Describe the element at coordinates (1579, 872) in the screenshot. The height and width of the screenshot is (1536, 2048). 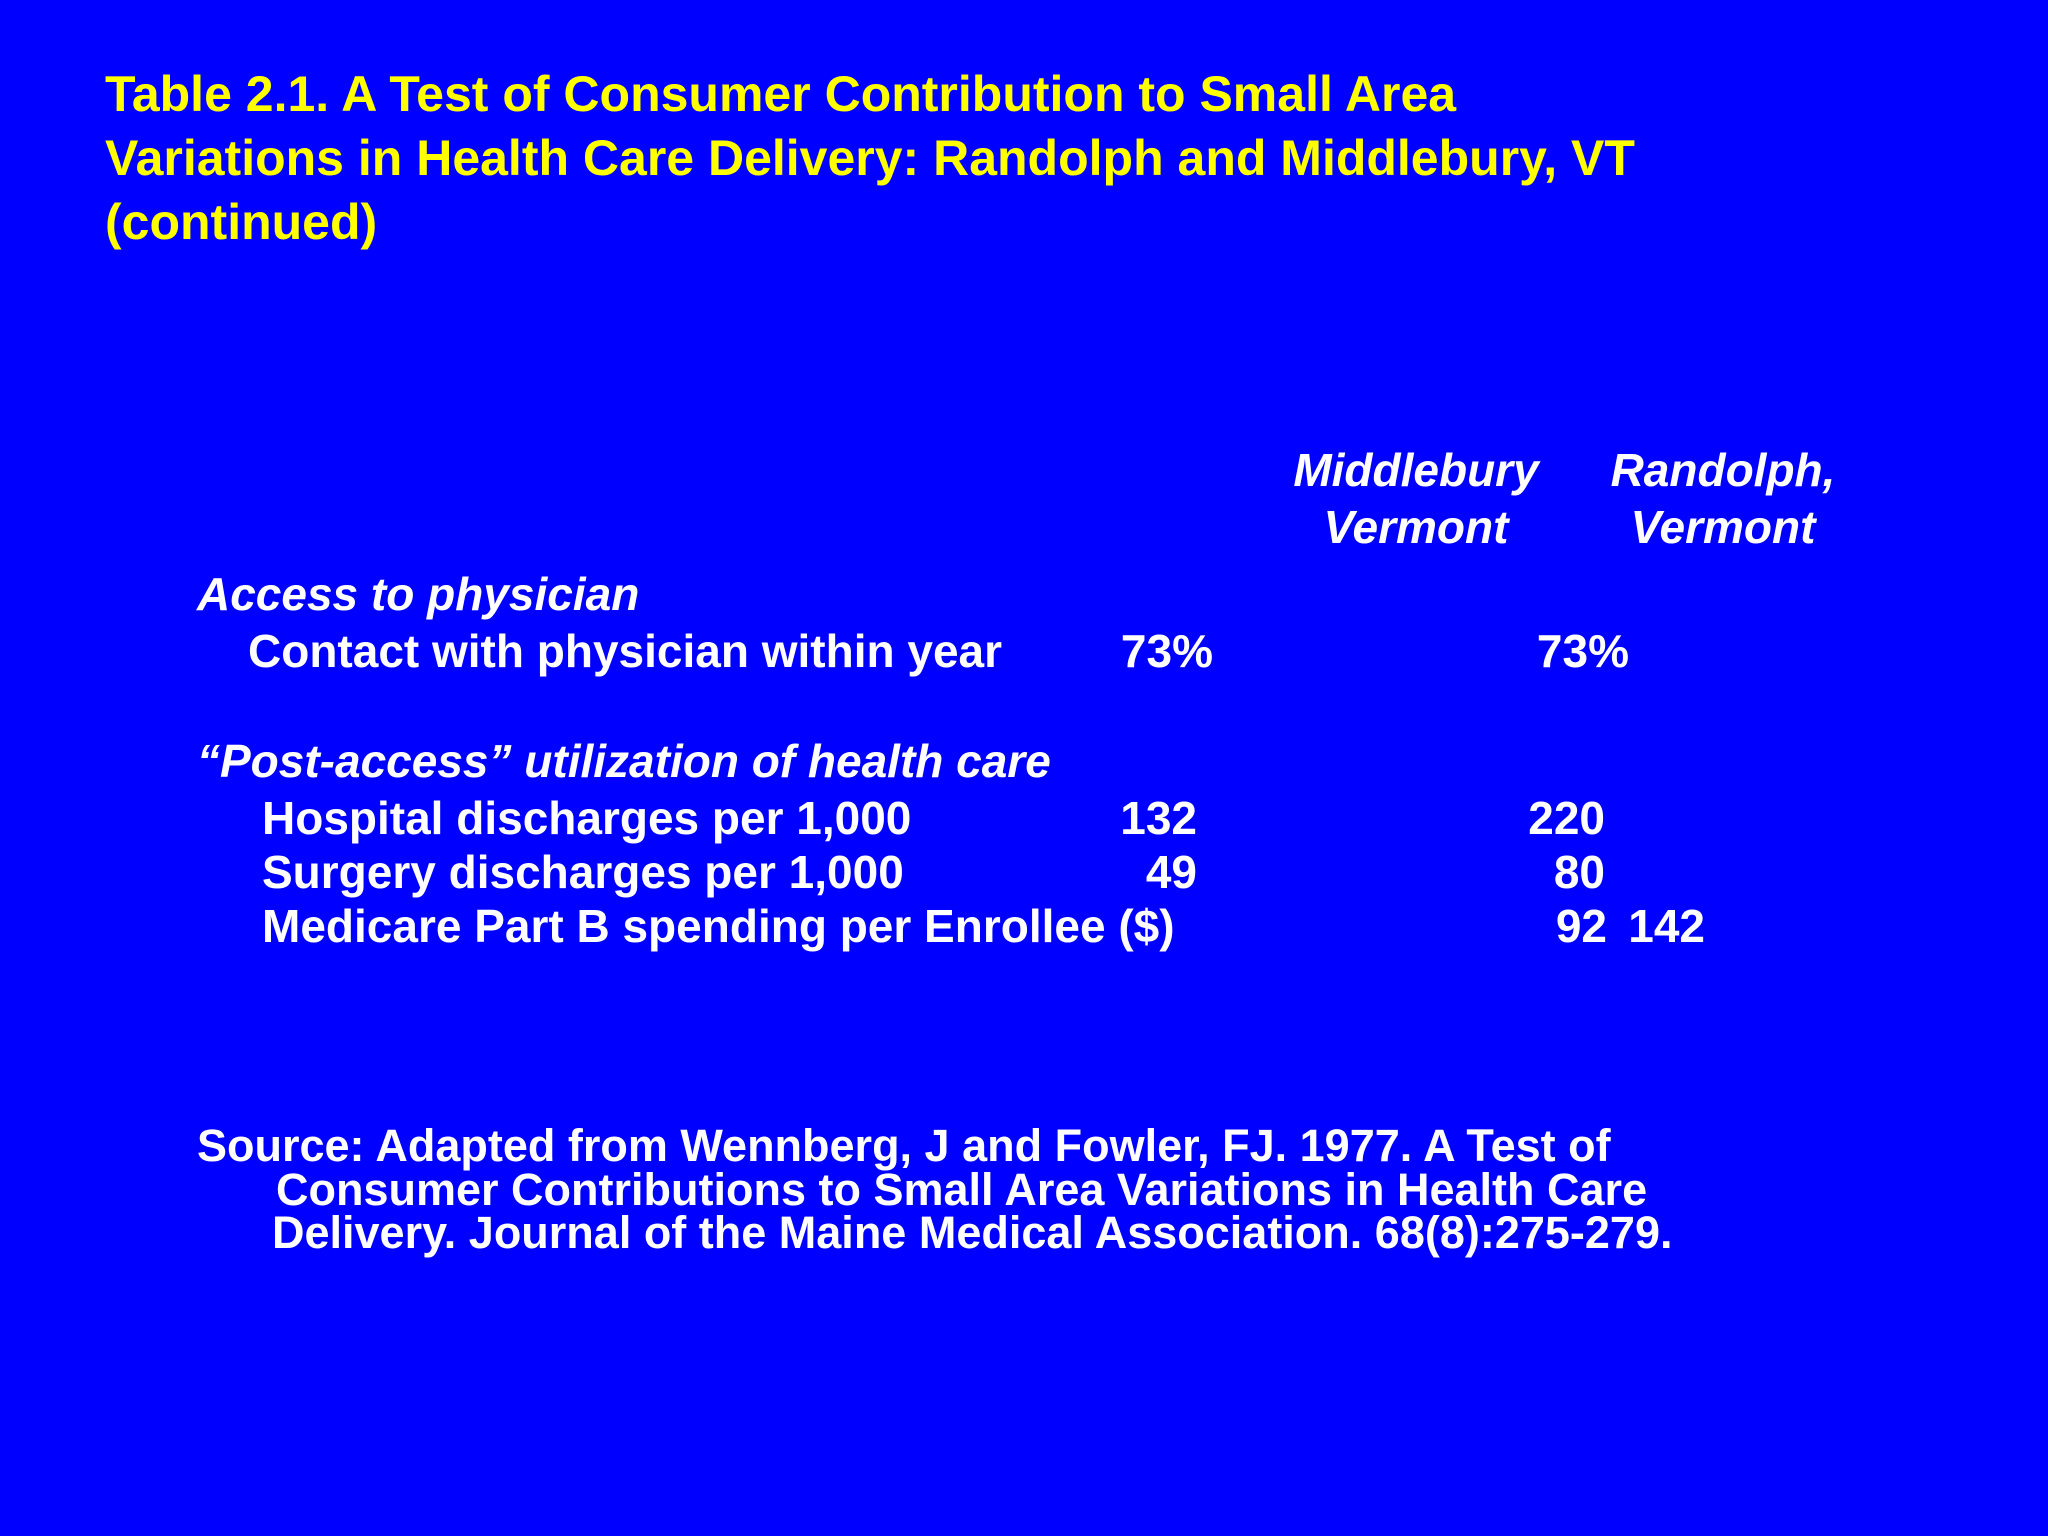
I see `value-randolph: 80` at that location.